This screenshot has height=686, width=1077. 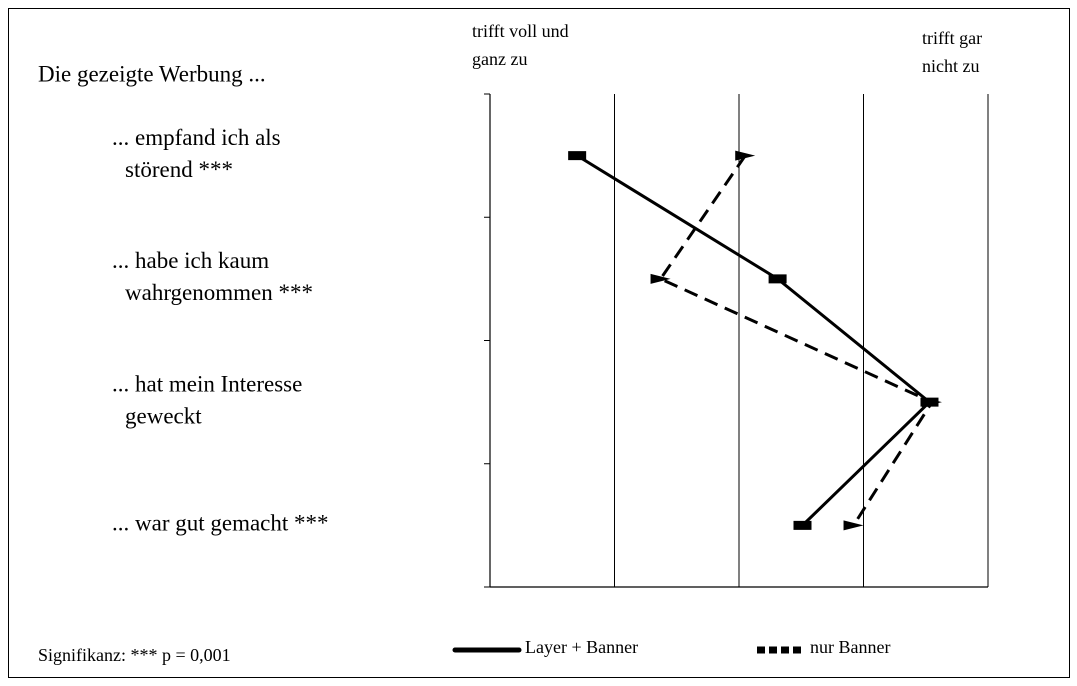 What do you see at coordinates (950, 66) in the screenshot?
I see `x-right-label: nicht zu` at bounding box center [950, 66].